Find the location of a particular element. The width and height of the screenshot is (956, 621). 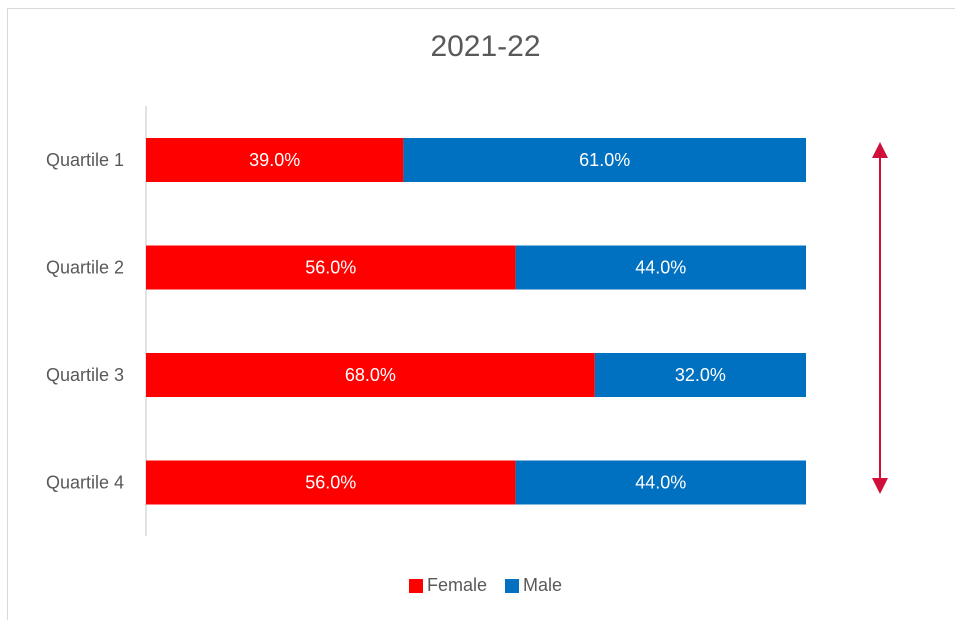

category-label-quartile-4: Quartile 4 is located at coordinates (85, 483).